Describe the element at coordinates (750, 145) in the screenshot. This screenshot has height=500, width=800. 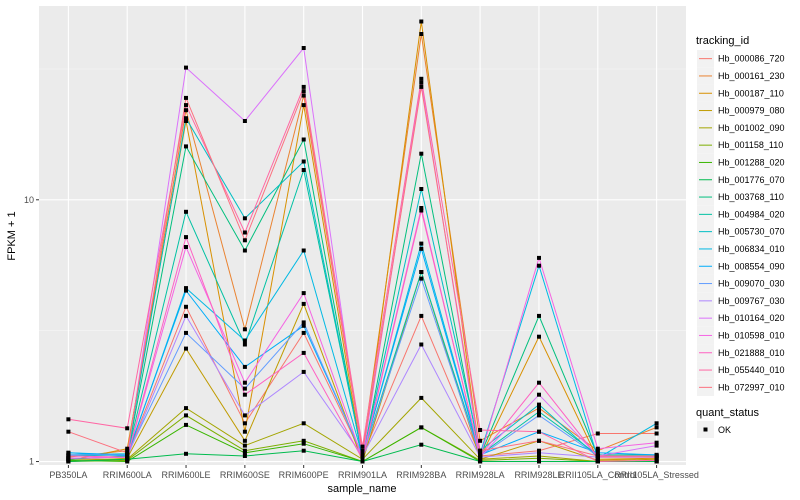
I see `legend-label: Hb_001158_110` at that location.